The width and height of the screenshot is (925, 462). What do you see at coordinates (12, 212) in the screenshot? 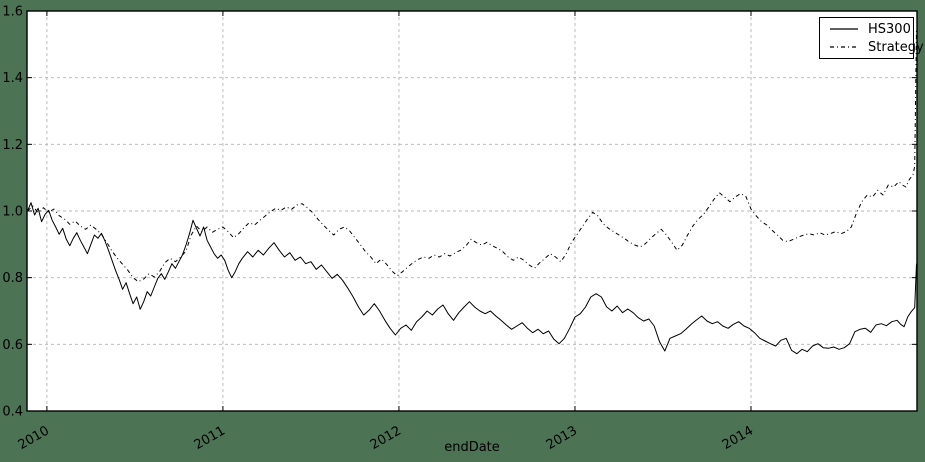
I see `y-tick-label: 1.0` at bounding box center [12, 212].